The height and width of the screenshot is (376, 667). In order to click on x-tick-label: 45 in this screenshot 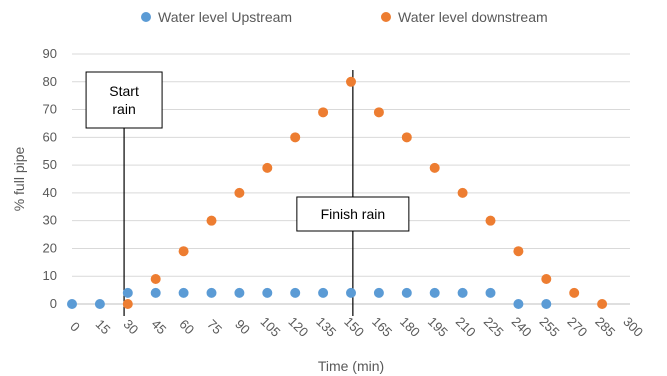, I will do `click(158, 326)`.